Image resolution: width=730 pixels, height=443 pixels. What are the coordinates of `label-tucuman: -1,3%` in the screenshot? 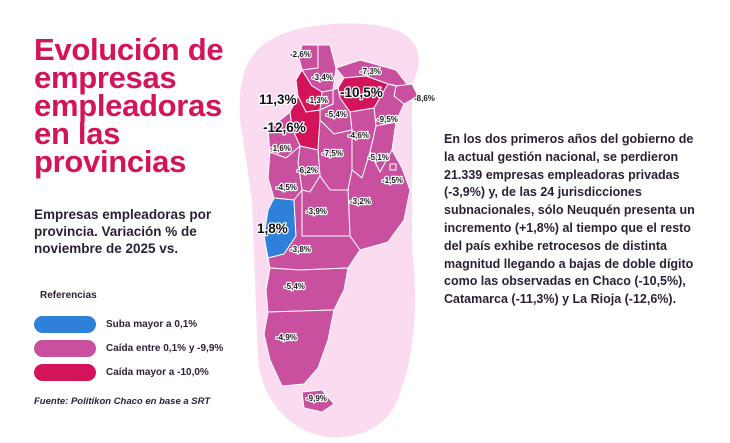 It's located at (317, 100).